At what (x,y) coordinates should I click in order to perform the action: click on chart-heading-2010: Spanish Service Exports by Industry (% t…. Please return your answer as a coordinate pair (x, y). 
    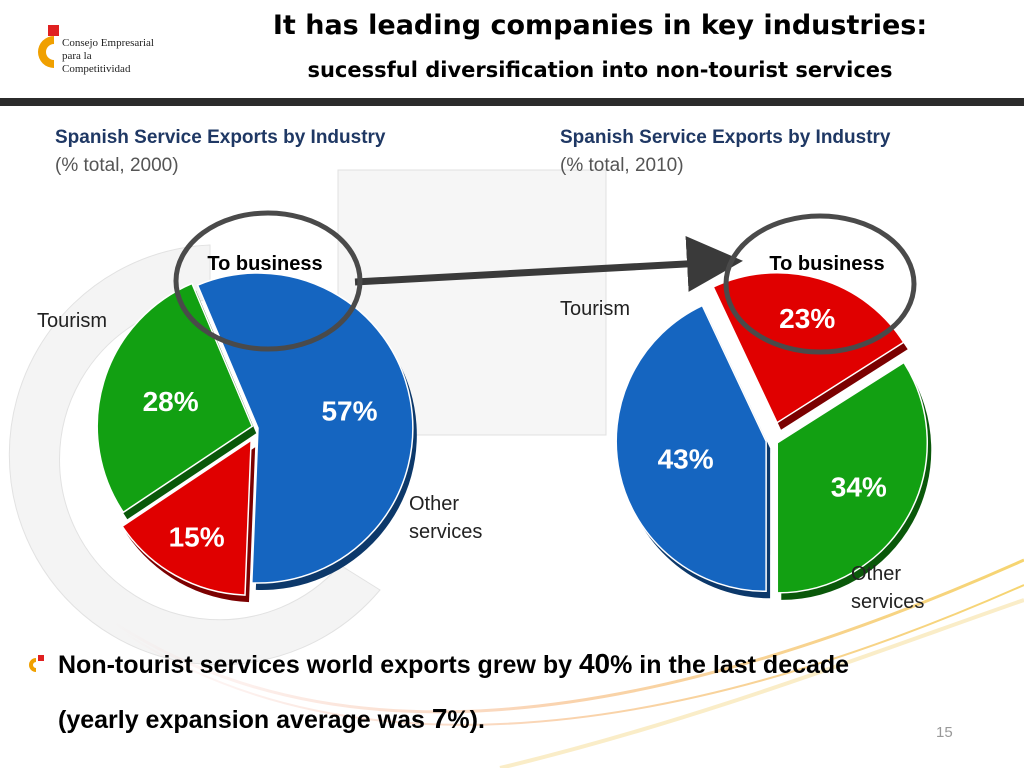
    Looking at the image, I should click on (725, 152).